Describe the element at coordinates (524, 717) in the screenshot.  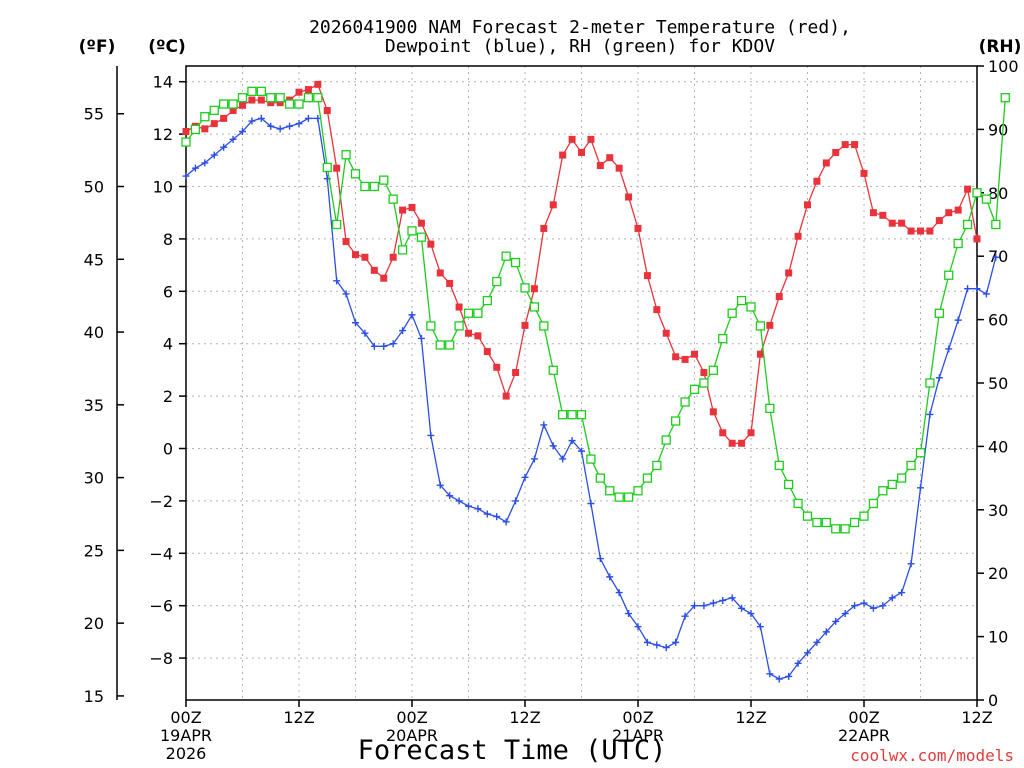
I see `x-tick-label: 12Z` at that location.